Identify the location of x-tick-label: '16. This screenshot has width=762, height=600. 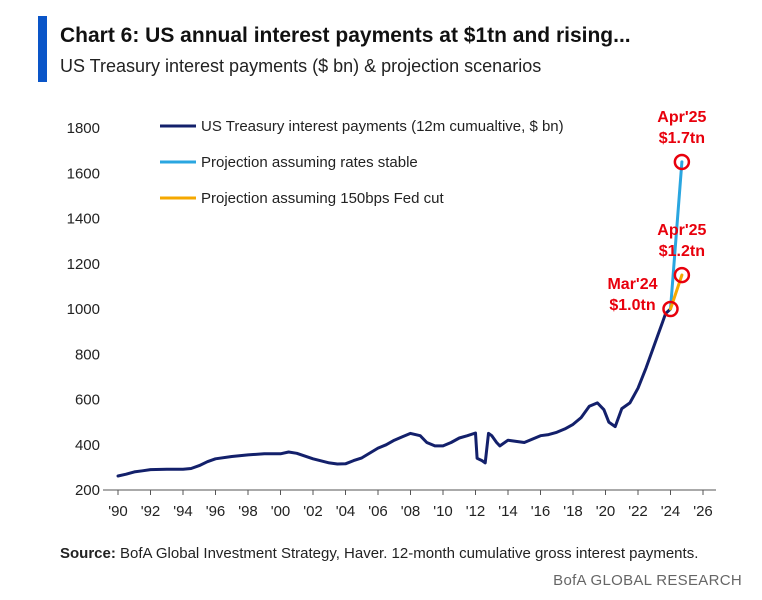
(541, 511).